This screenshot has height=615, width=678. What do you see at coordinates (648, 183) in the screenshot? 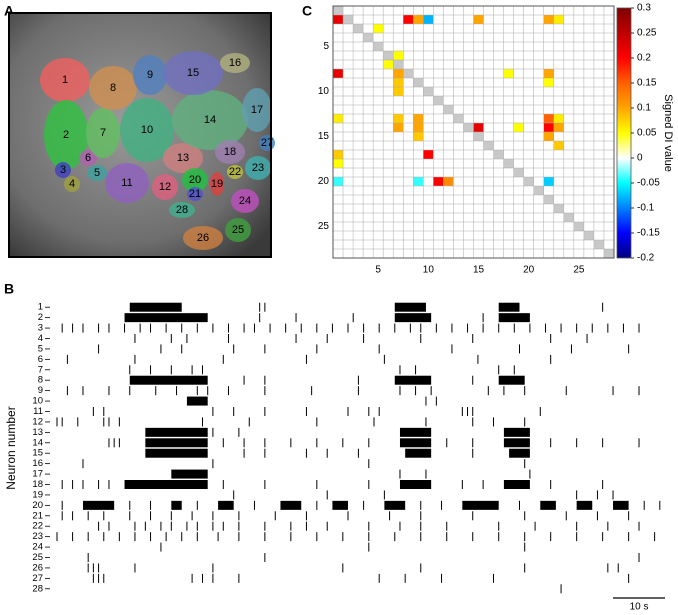
I see `colorbar-tick-label: -0.05` at bounding box center [648, 183].